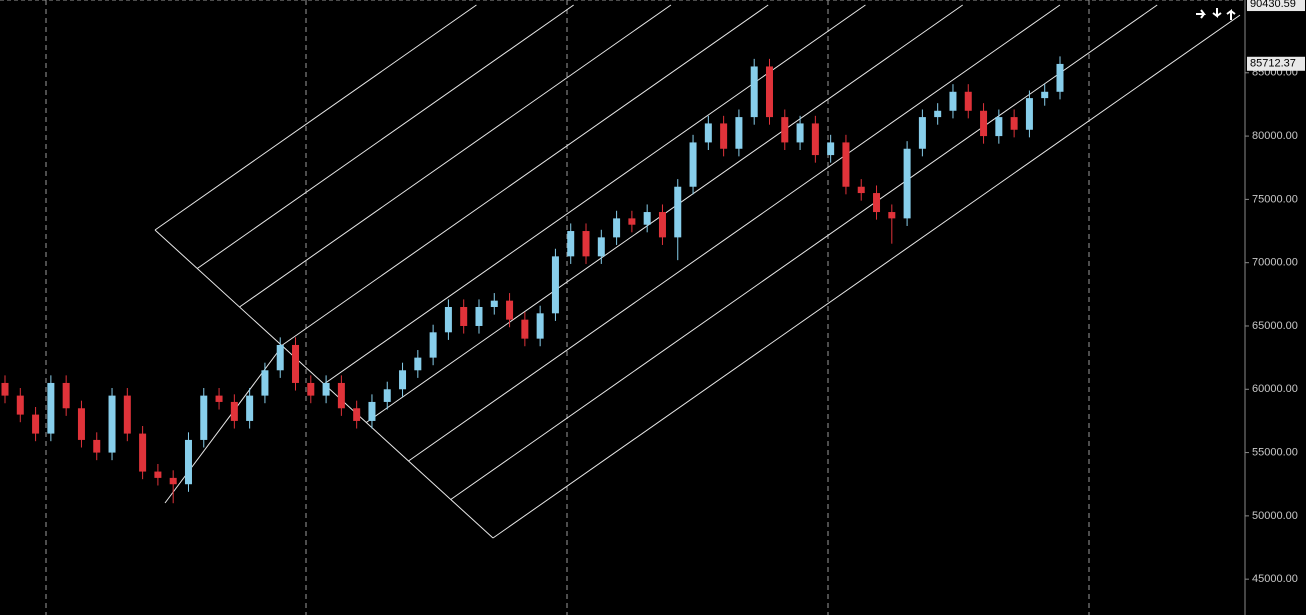 This screenshot has width=1306, height=615. Describe the element at coordinates (1275, 199) in the screenshot. I see `y-tick-label: 75000.00` at that location.